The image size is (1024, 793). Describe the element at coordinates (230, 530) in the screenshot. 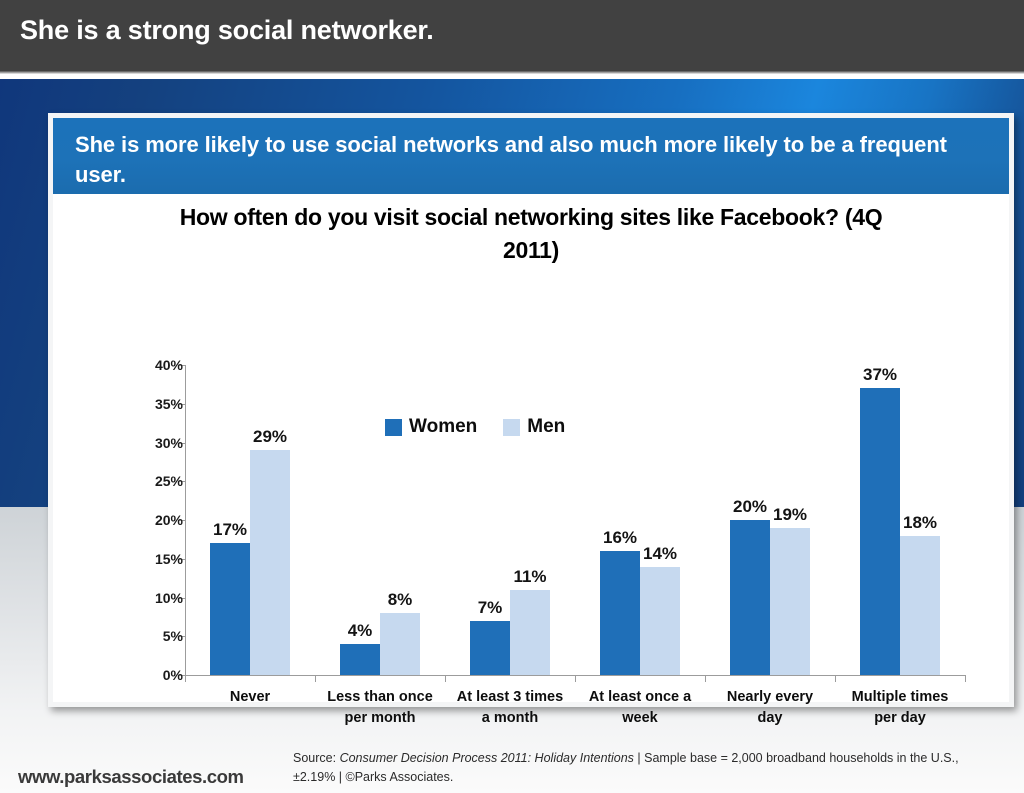

I see `bar-value-label: 17%` at that location.